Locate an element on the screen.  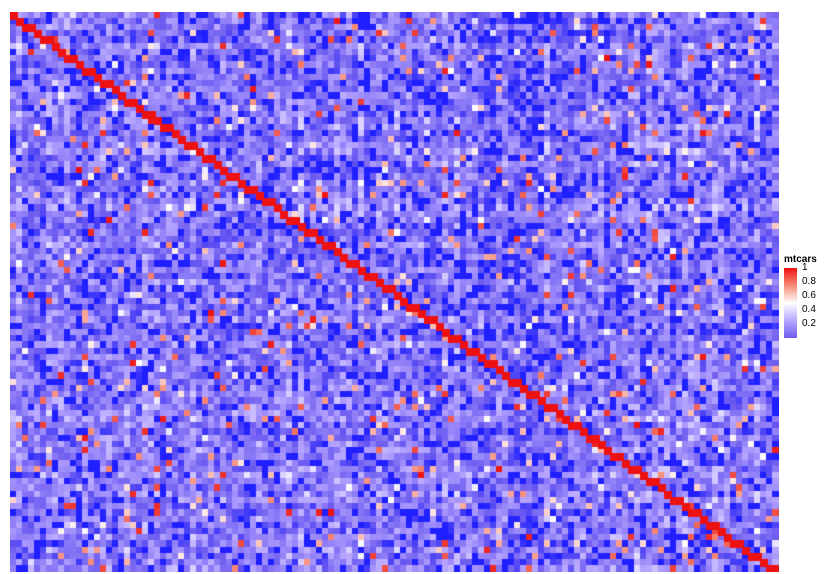
legend-label: 1 is located at coordinates (805, 267).